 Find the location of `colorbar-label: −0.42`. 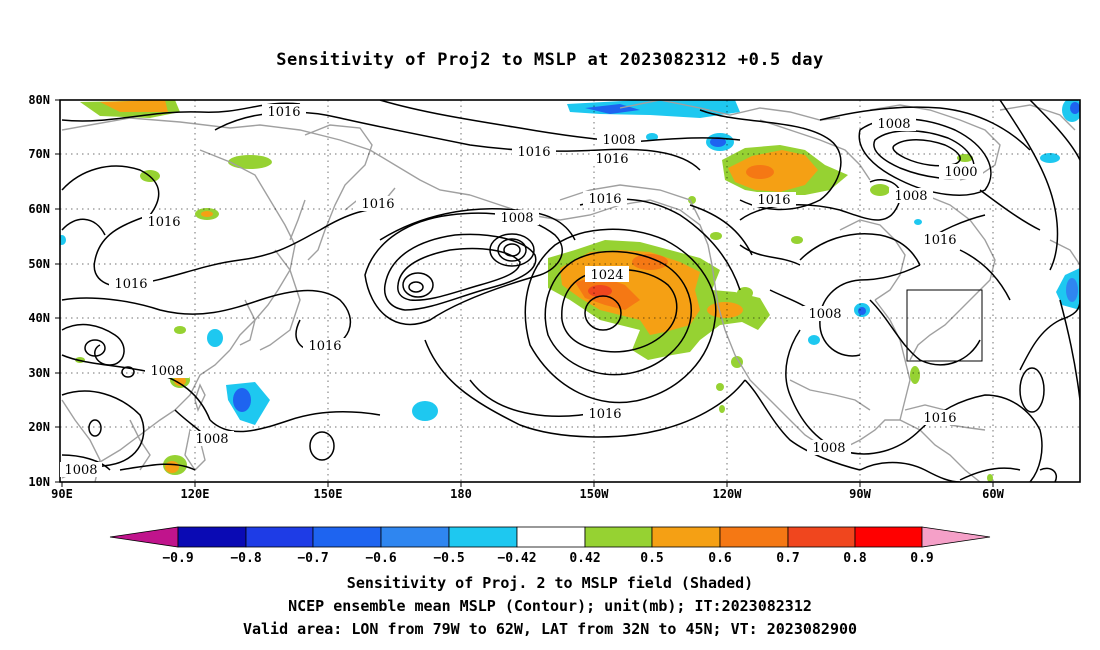

colorbar-label: −0.42 is located at coordinates (516, 558).